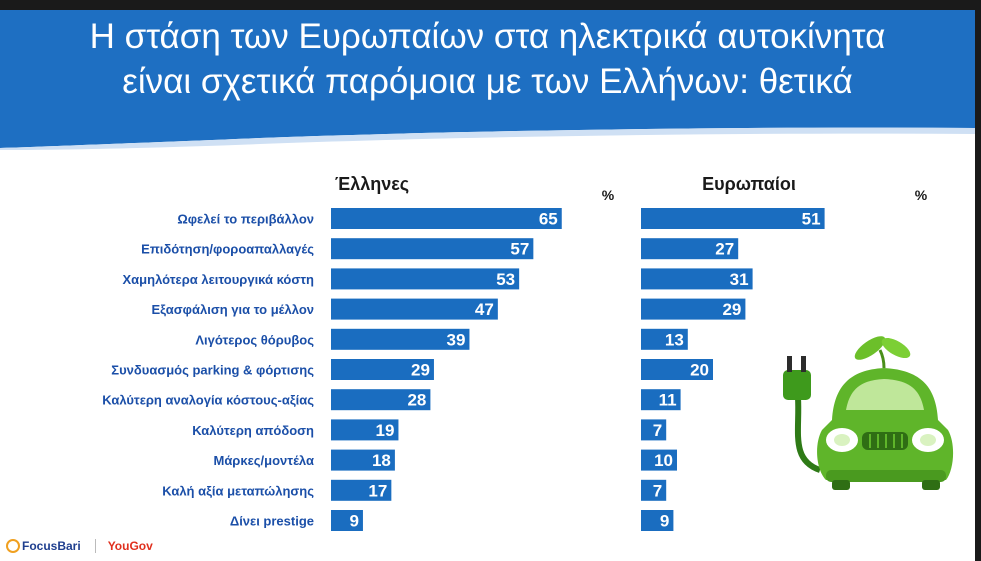 The image size is (981, 561). What do you see at coordinates (51, 546) in the screenshot?
I see `focusbari-logo-text: FocusBari` at bounding box center [51, 546].